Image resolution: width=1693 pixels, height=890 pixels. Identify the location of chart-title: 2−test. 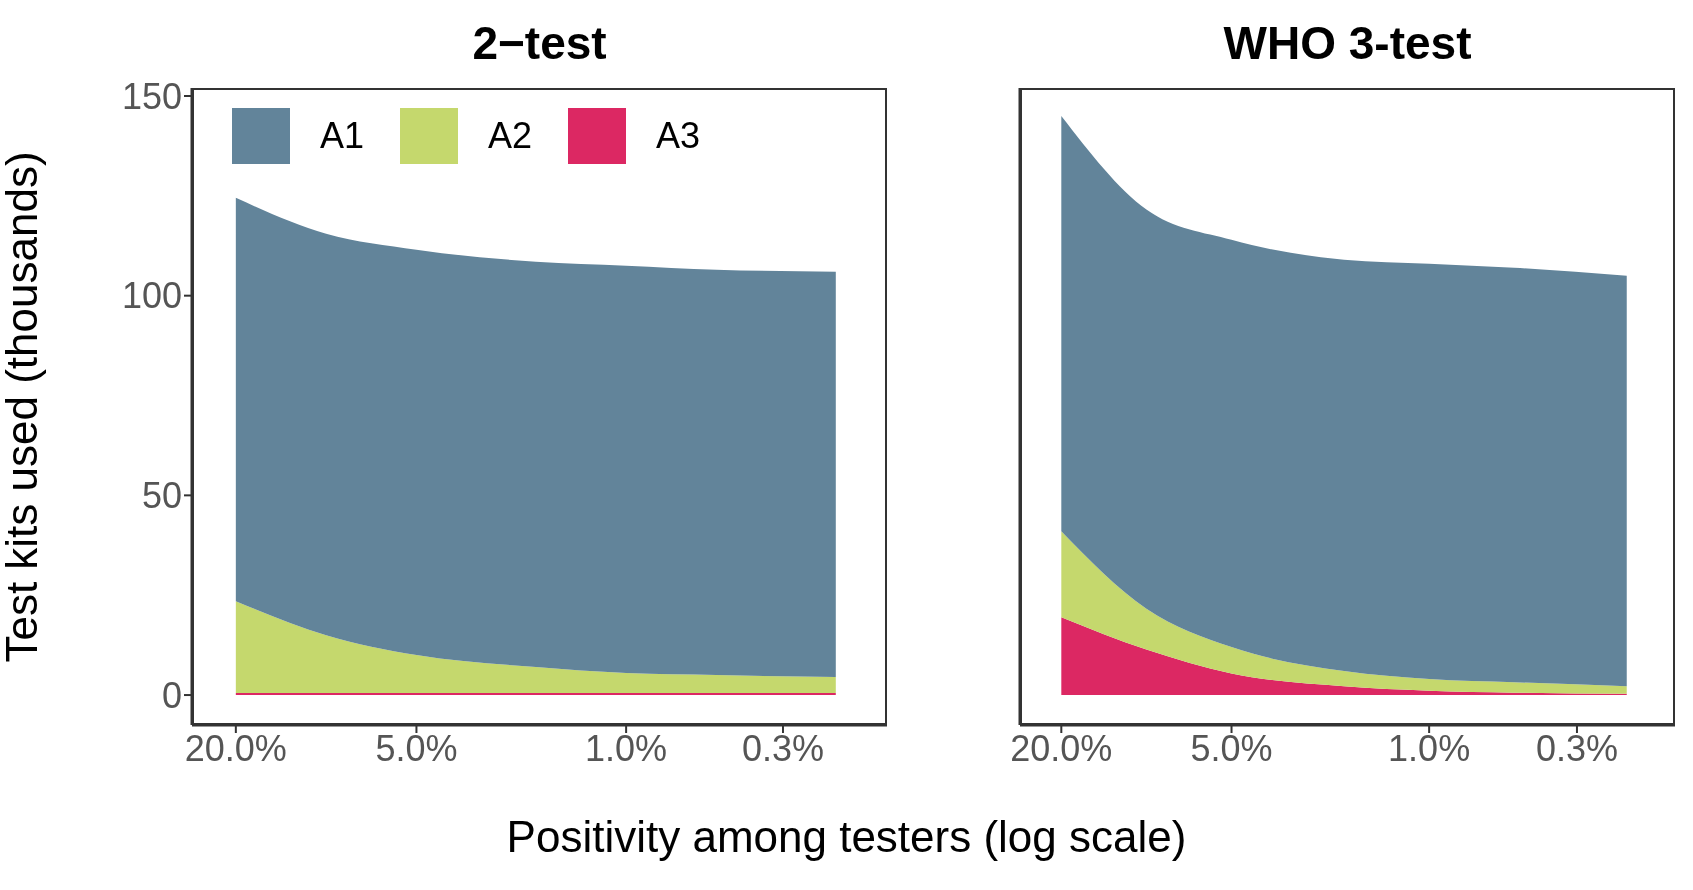
(539, 43).